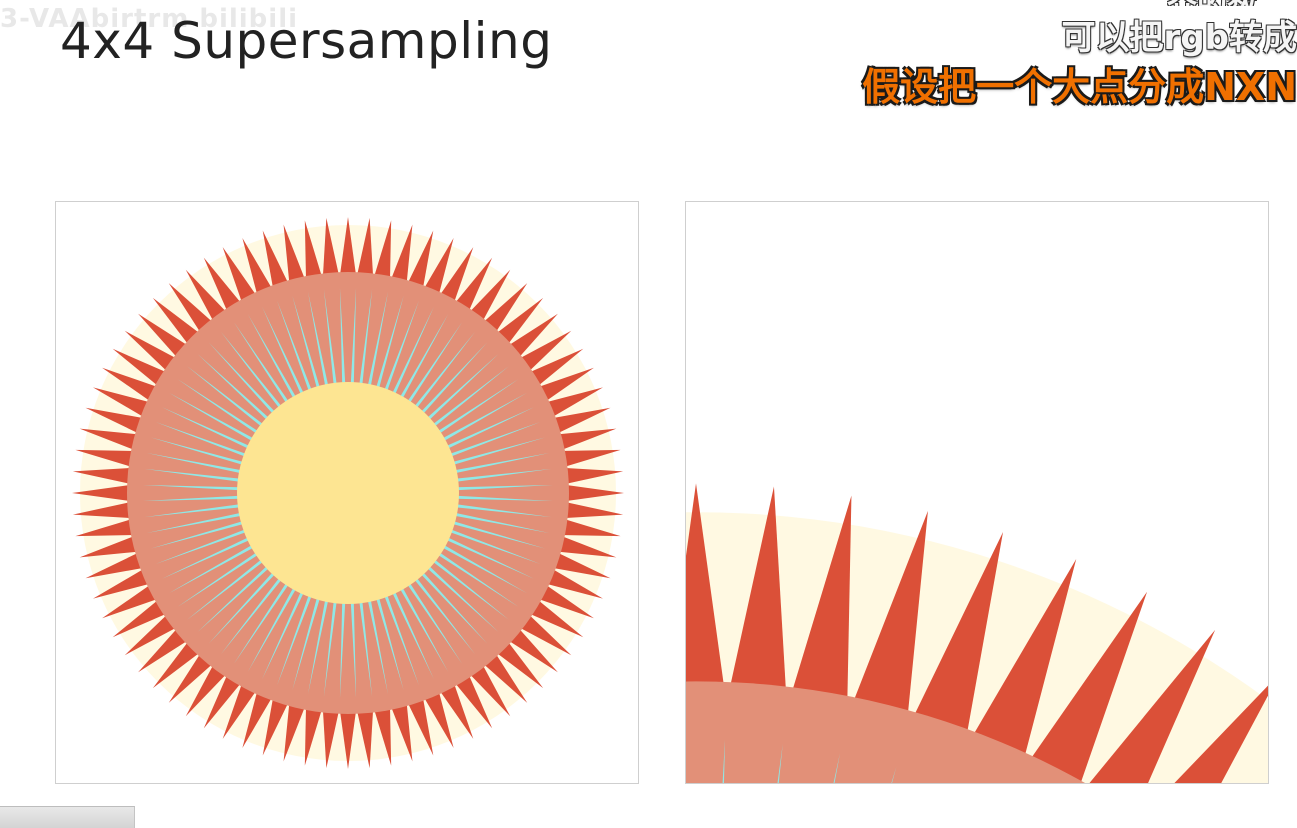 The width and height of the screenshot is (1297, 828). Describe the element at coordinates (1232, 3) in the screenshot. I see `subtitle-line-cut: 介的数` at that location.